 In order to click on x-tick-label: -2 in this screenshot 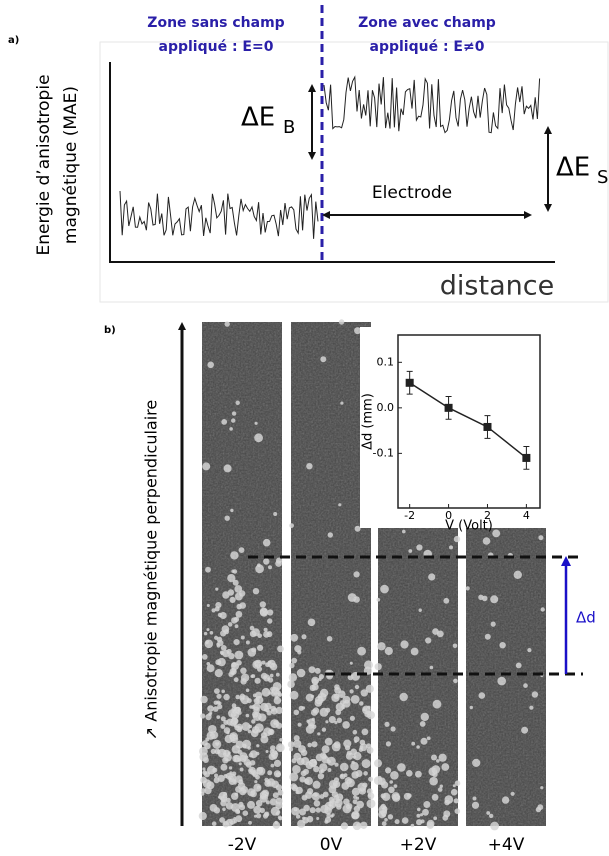, I will do `click(409, 515)`.